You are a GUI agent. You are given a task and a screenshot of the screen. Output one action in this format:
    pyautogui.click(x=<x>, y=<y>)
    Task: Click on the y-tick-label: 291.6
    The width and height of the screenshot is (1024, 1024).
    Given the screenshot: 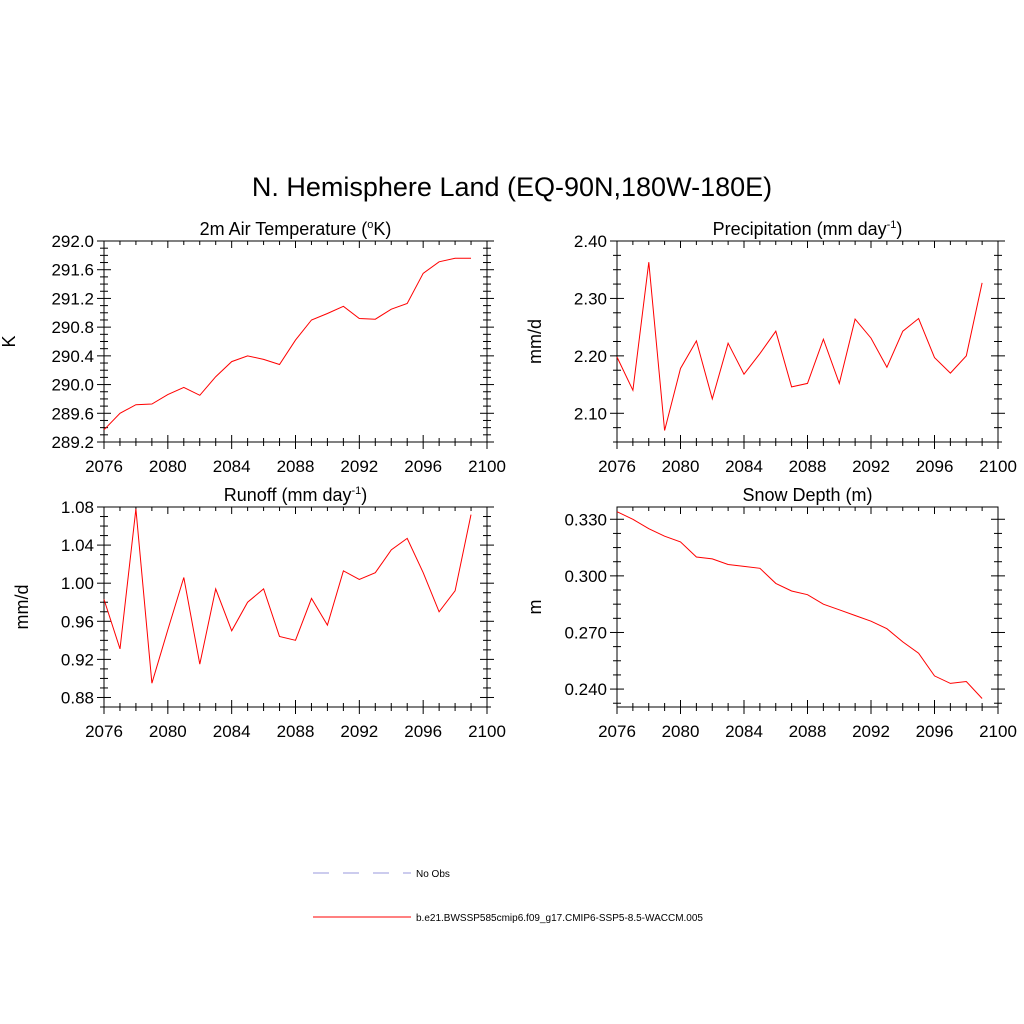 What is the action you would take?
    pyautogui.click(x=72, y=270)
    